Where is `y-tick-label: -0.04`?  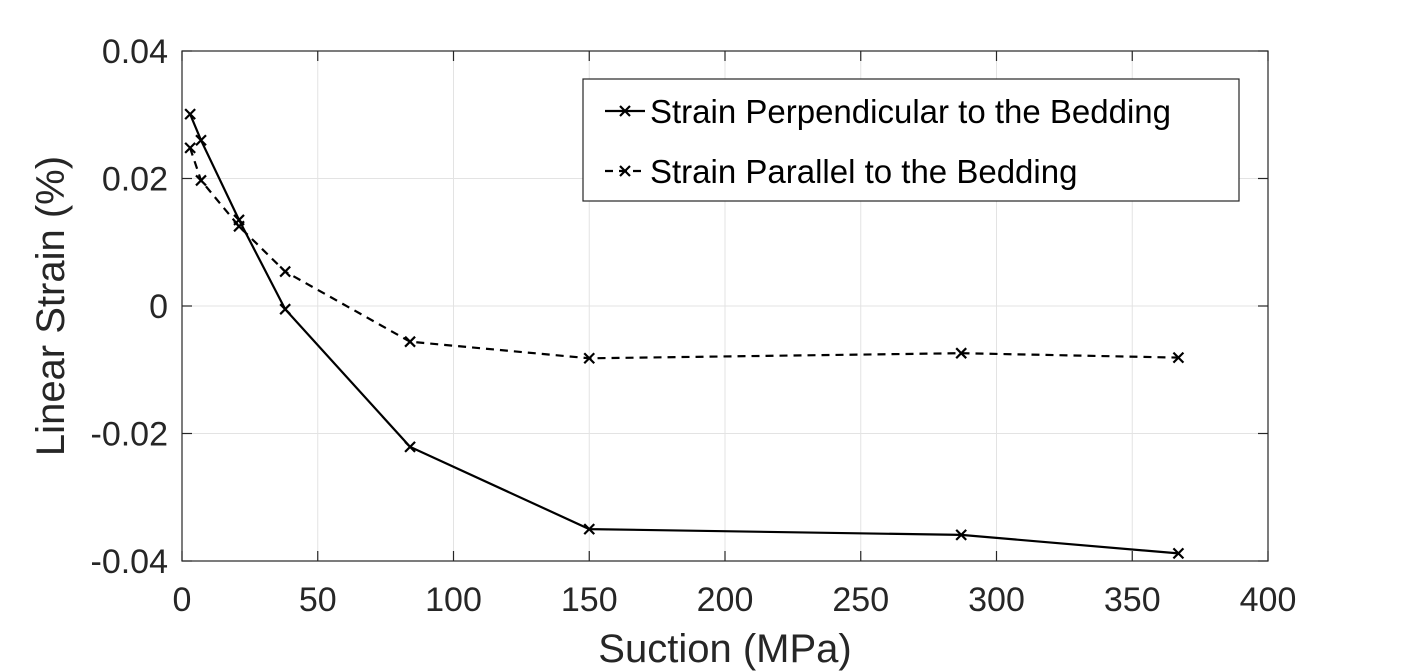 y-tick-label: -0.04 is located at coordinates (130, 562).